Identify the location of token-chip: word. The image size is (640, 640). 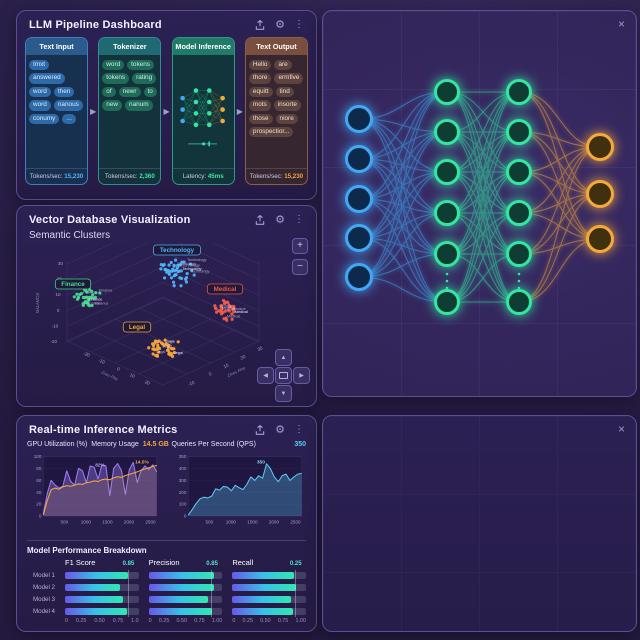
(40, 105).